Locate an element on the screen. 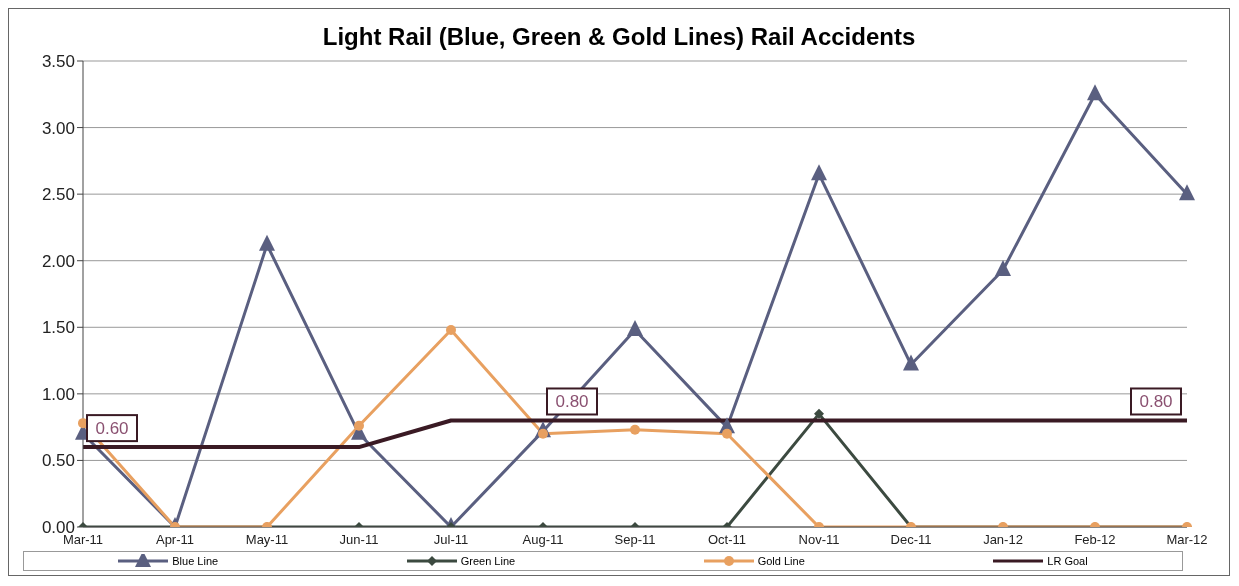 Image resolution: width=1239 pixels, height=586 pixels. x-tick-label: Apr-11 is located at coordinates (175, 540).